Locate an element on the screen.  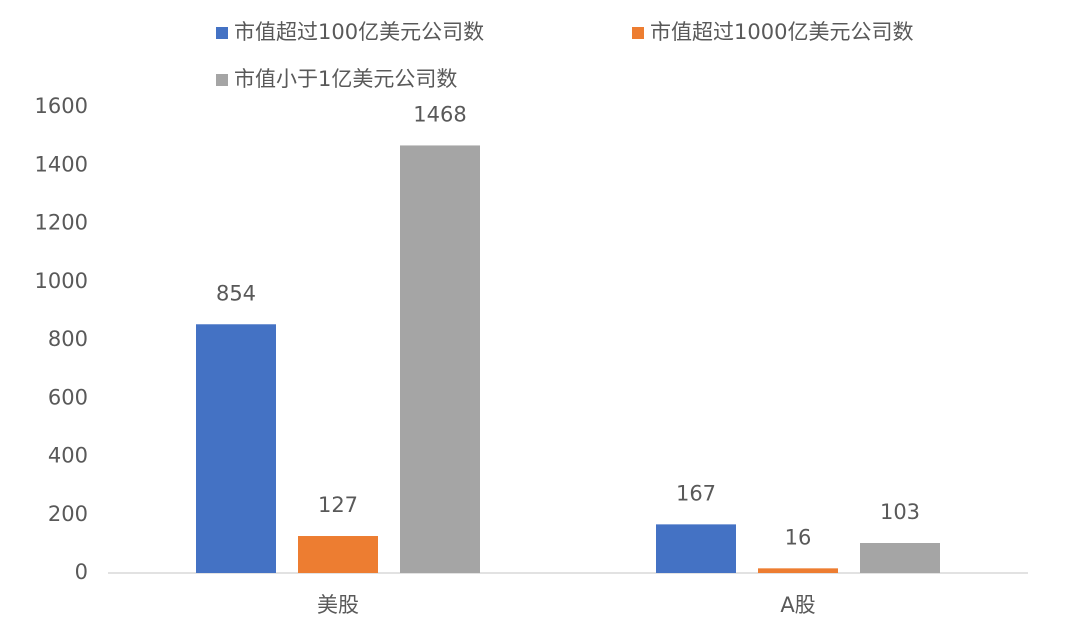
y-tick-label: 800 is located at coordinates (68, 339).